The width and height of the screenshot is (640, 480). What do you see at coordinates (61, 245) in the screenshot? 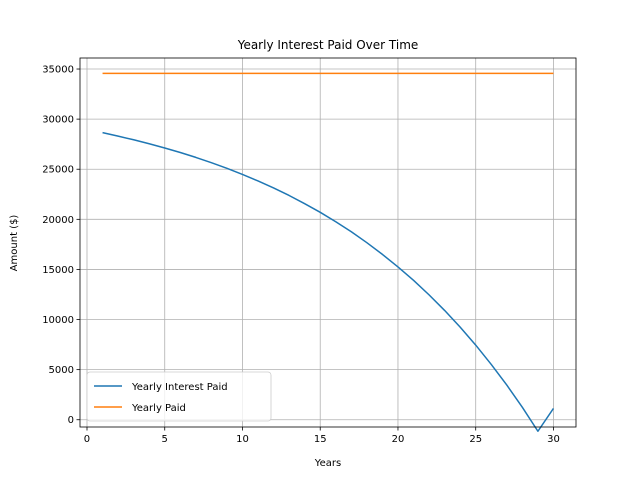
I see `y-axis-ticks: 0 5000 10000 15000 20000 25000 30000 35000` at bounding box center [61, 245].